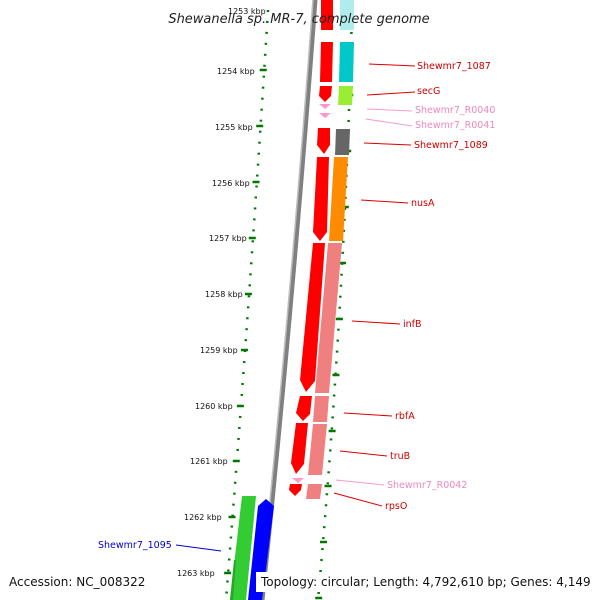 The width and height of the screenshot is (600, 600). I want to click on scale-label: 1262 kbp, so click(203, 517).